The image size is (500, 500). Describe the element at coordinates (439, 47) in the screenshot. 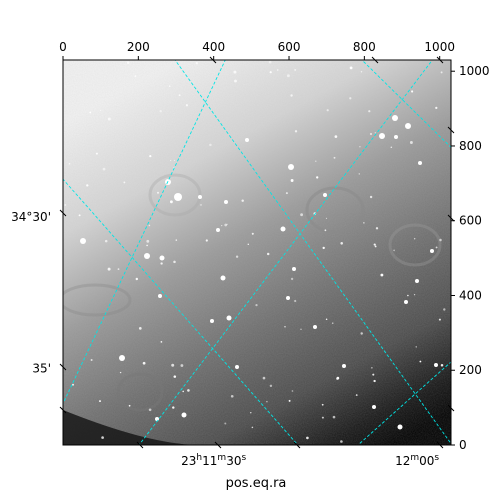

I see `top-tick-label: 1000` at that location.